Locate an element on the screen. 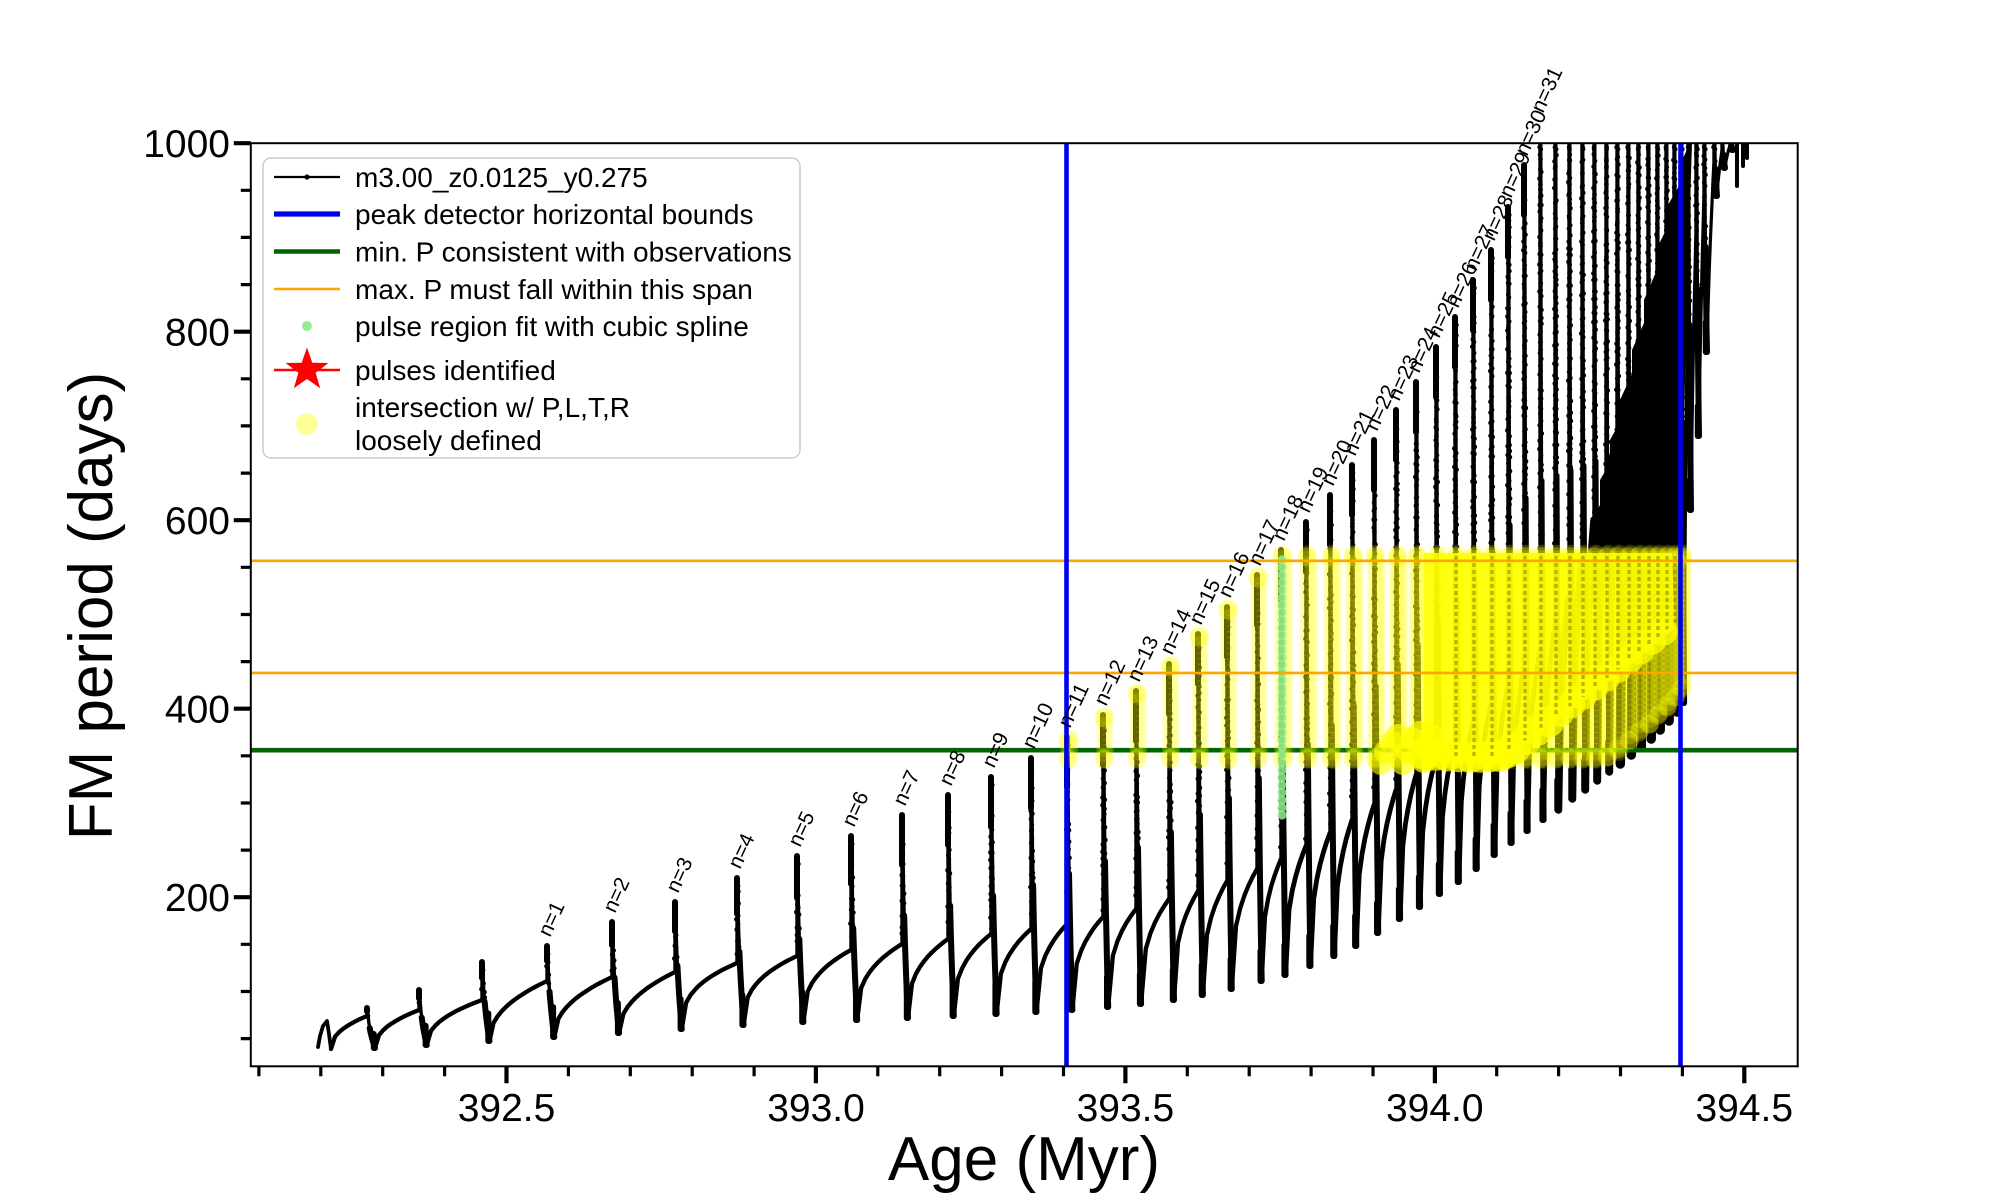 The image size is (2000, 1200). svg-text: 394.0 is located at coordinates (1435, 1108).